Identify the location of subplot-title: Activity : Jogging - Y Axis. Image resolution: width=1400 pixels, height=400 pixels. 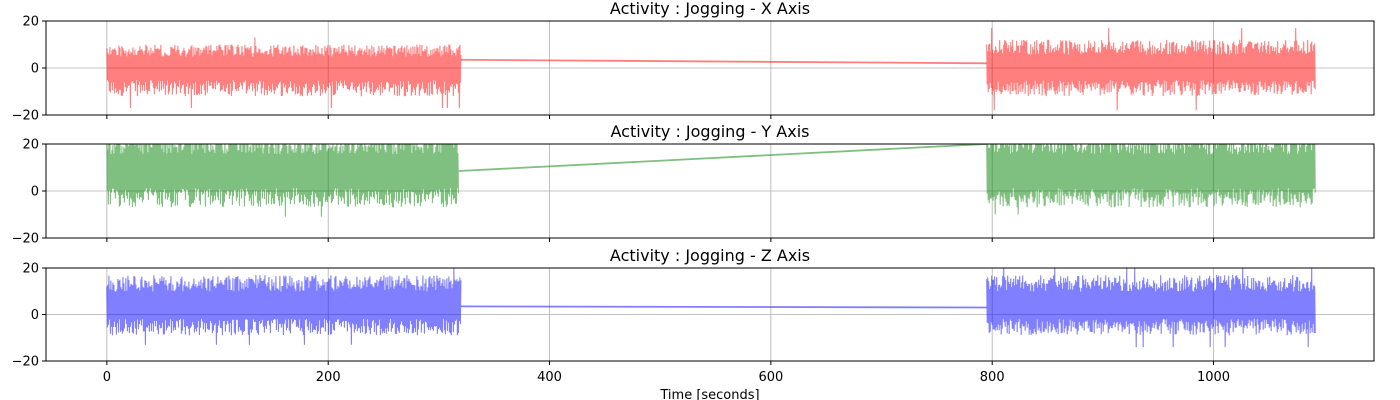
(710, 131).